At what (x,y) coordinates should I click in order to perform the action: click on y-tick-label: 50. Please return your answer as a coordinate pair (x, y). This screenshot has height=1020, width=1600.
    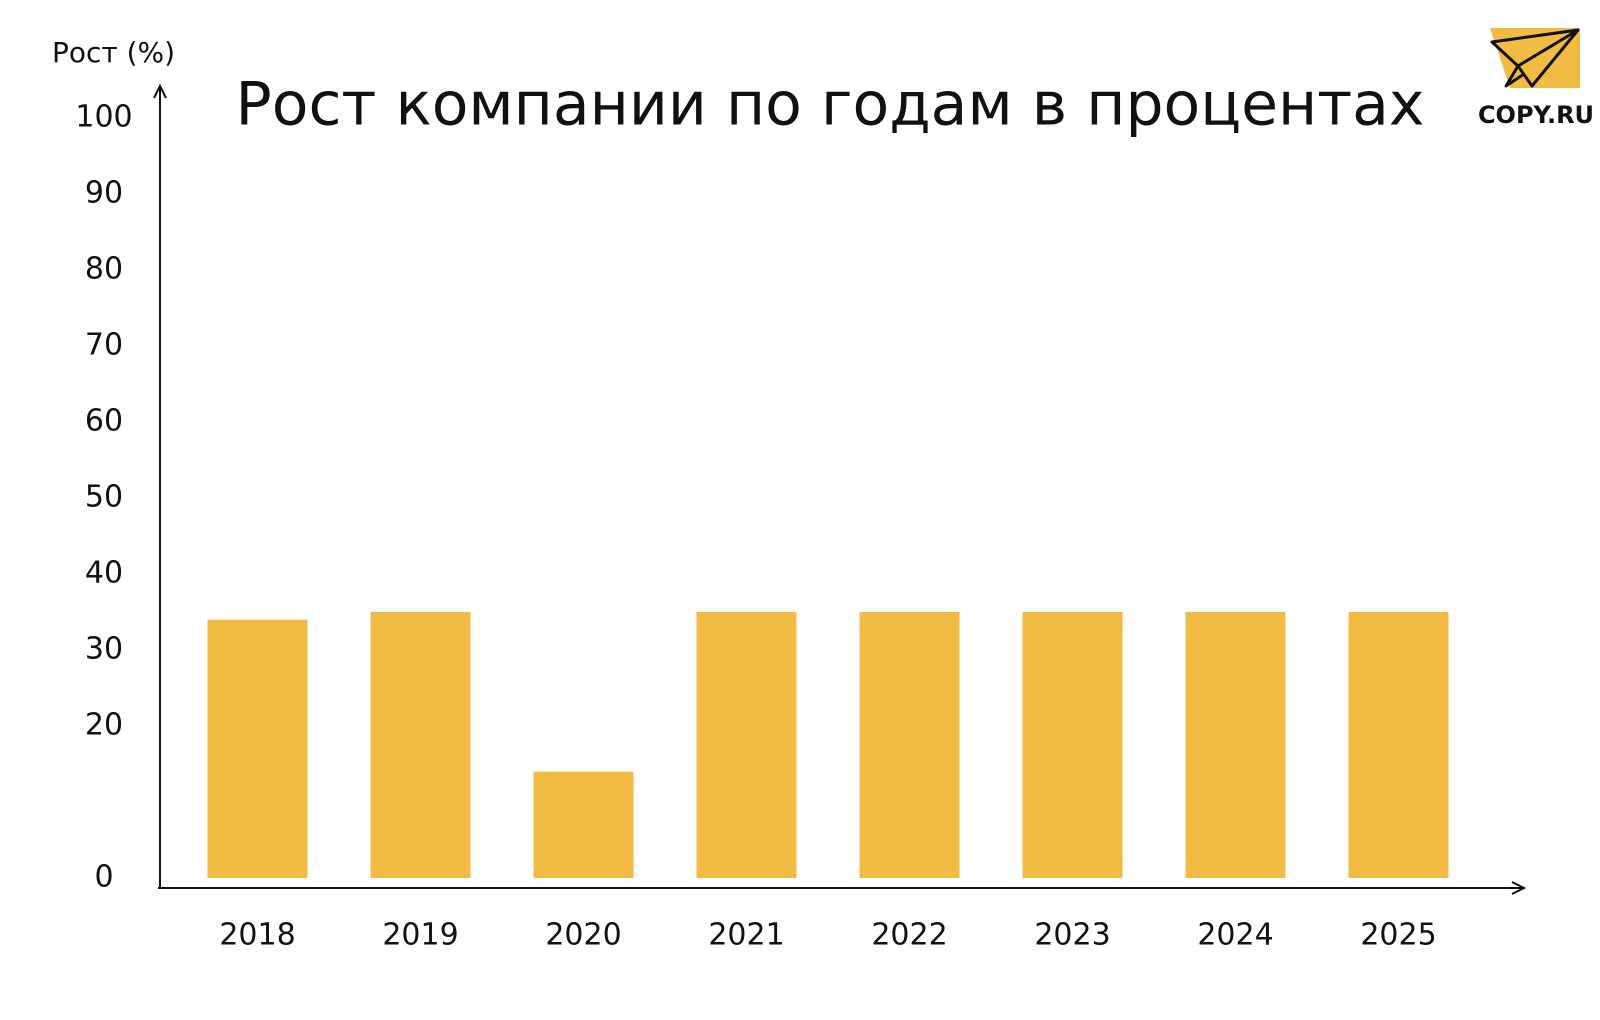
    Looking at the image, I should click on (104, 497).